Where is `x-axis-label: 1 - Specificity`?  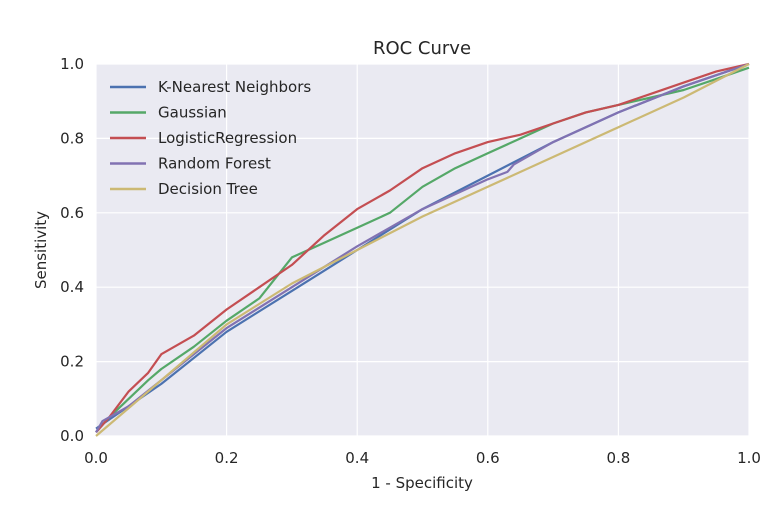
x-axis-label: 1 - Specificity is located at coordinates (422, 483).